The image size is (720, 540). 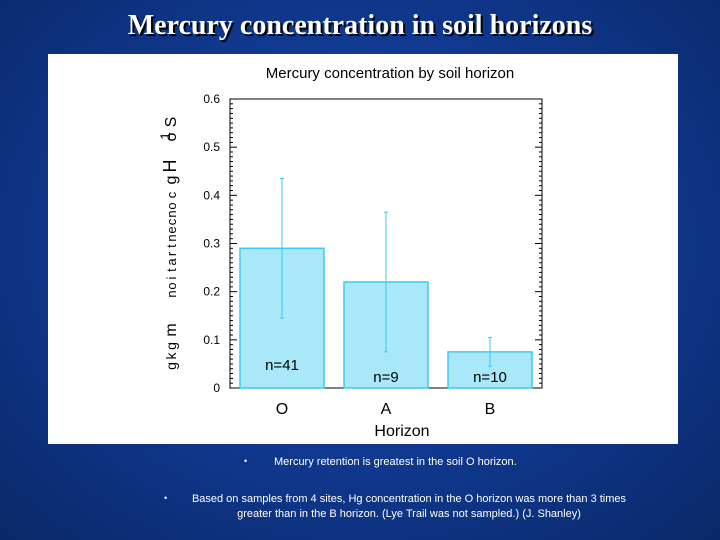 What do you see at coordinates (171, 262) in the screenshot?
I see `y-axis-label-fragment: a` at bounding box center [171, 262].